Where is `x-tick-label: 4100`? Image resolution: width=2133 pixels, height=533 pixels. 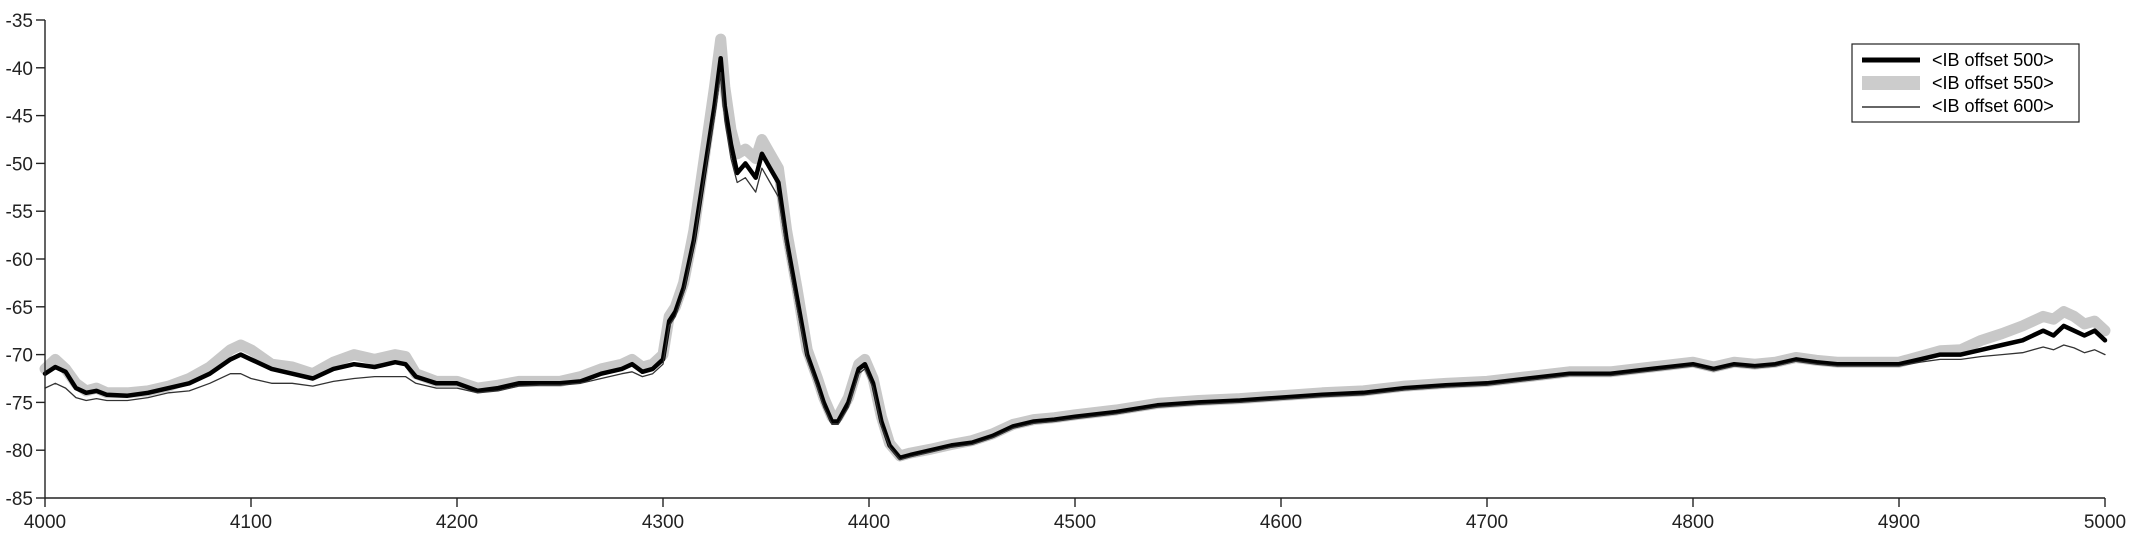
x-tick-label: 4100 is located at coordinates (251, 522).